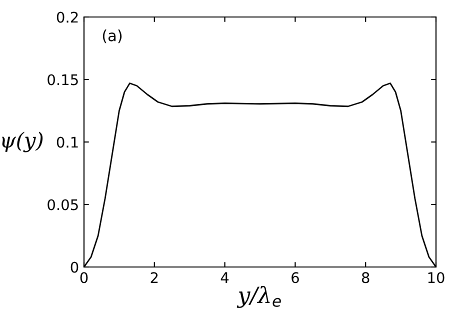  Describe the element at coordinates (63, 204) in the screenshot. I see `y-tick-label: 0.05` at that location.